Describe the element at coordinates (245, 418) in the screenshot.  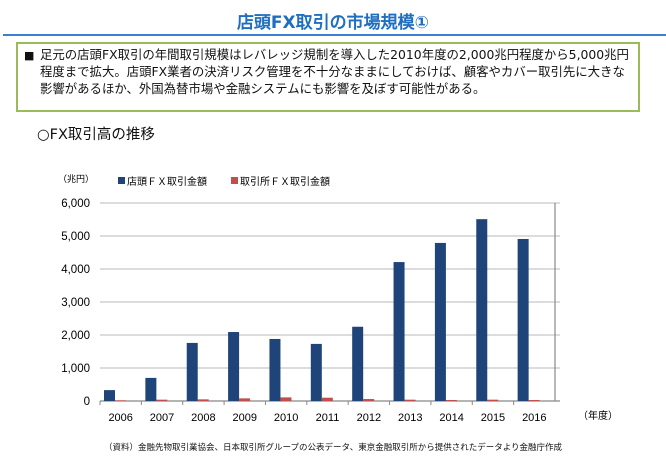
I see `x-tick-label: 2009` at that location.